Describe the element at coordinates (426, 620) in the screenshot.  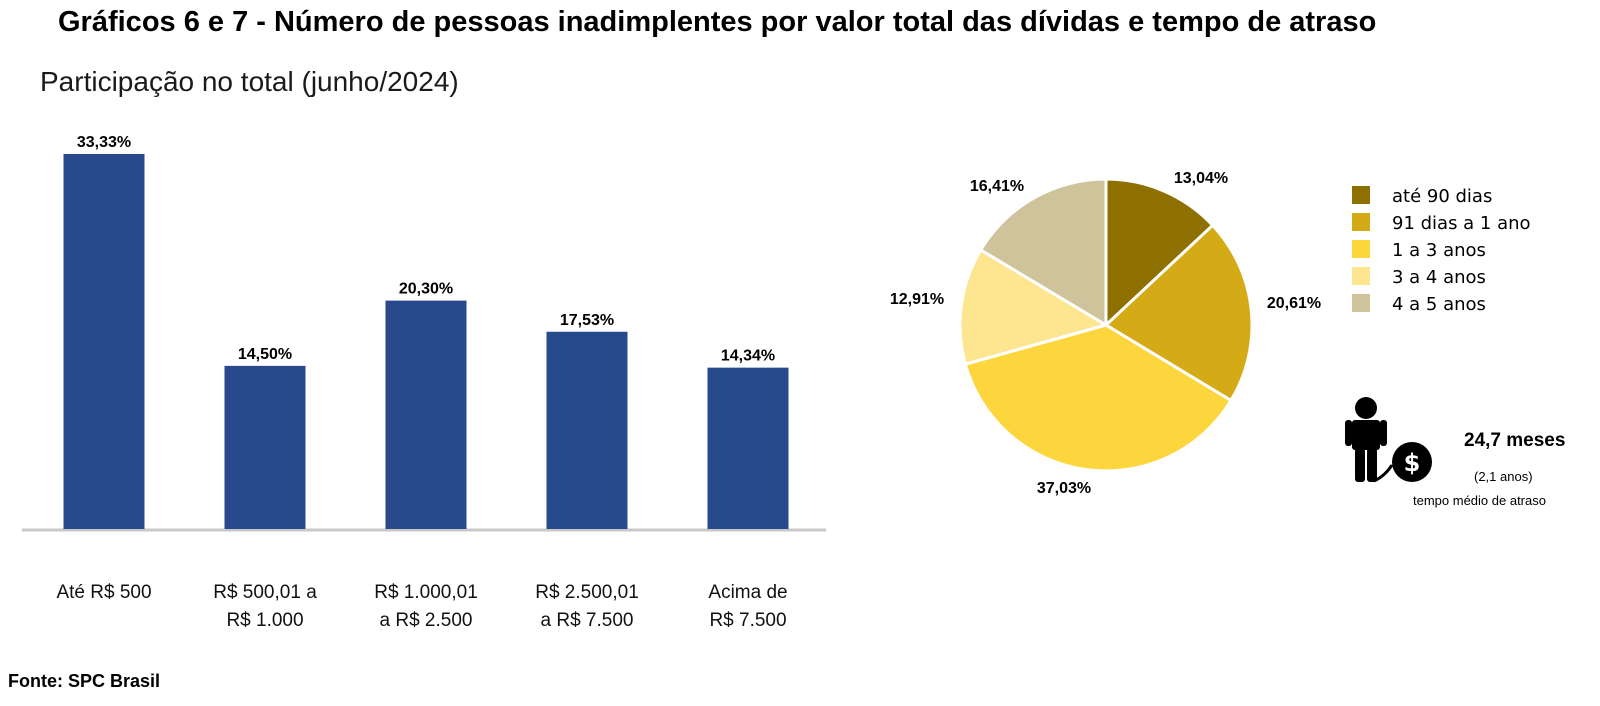
I see `category-label: a R$ 2.500` at that location.